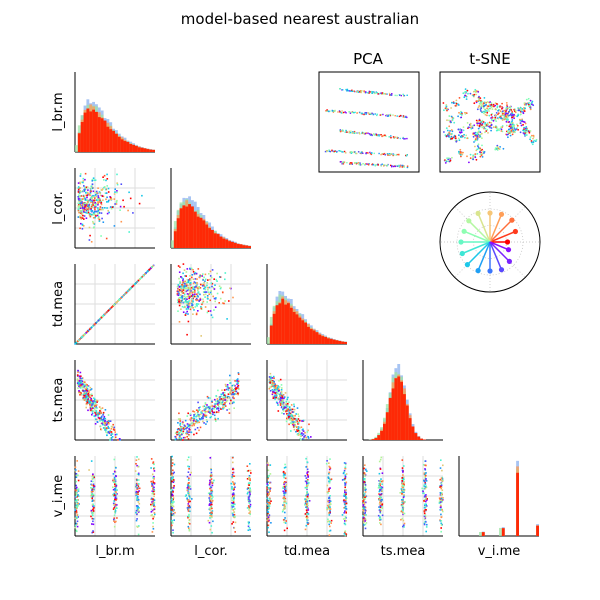 Image resolution: width=600 pixels, height=600 pixels. What do you see at coordinates (58, 400) in the screenshot?
I see `row-label-ts.mea: ts.mea` at bounding box center [58, 400].